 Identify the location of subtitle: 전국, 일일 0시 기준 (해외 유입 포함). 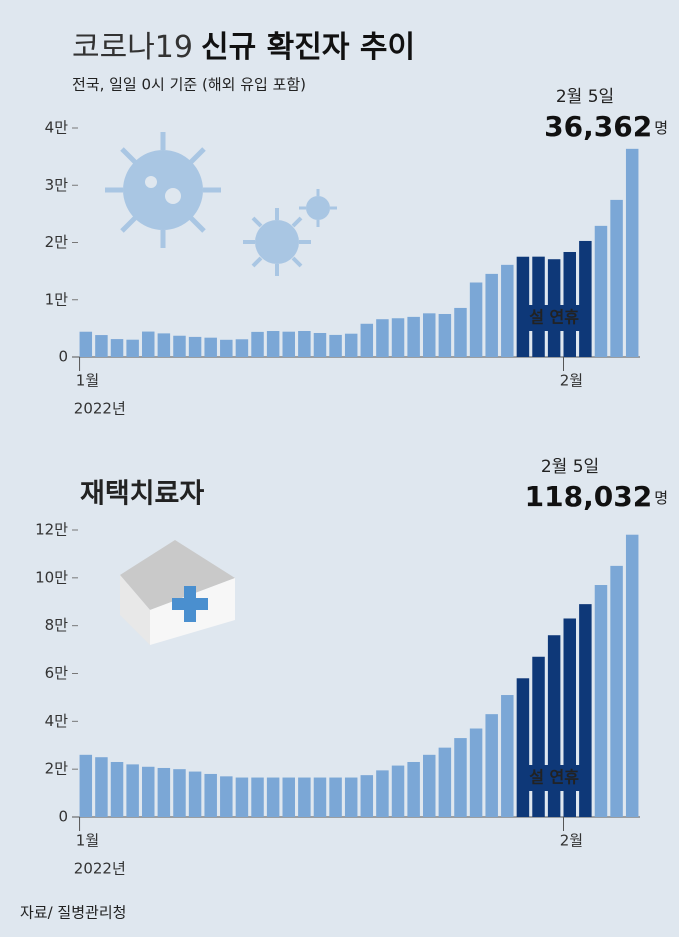
(189, 85).